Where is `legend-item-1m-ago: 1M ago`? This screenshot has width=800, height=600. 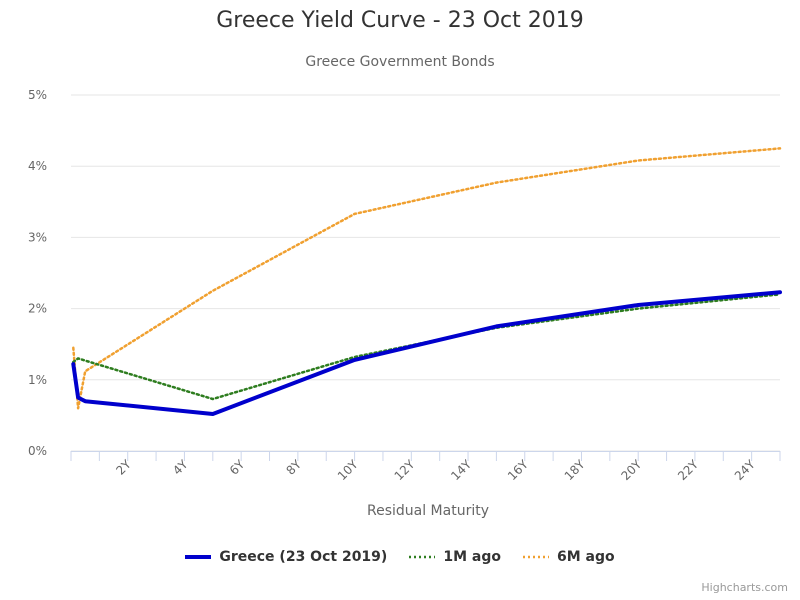 legend-item-1m-ago: 1M ago is located at coordinates (455, 557).